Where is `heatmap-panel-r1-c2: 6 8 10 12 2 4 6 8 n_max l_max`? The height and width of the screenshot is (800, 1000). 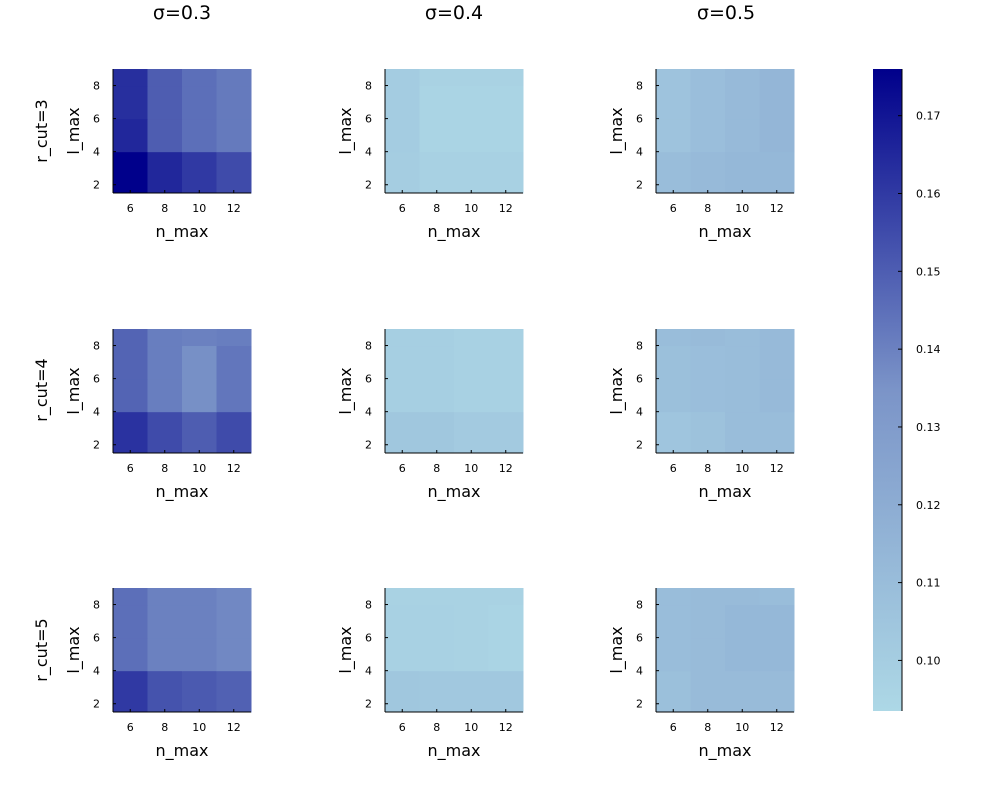
heatmap-panel-r1-c2: 6 8 10 12 2 4 6 8 n_max l_max is located at coordinates (701, 415).